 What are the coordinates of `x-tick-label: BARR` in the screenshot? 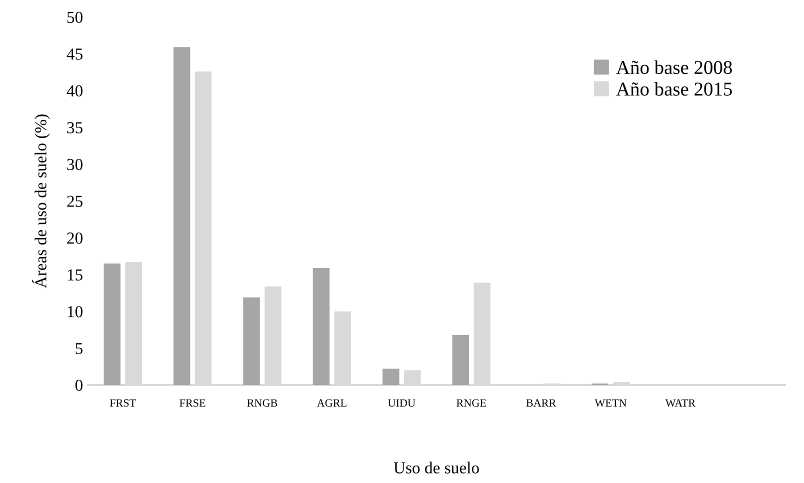 It's located at (541, 403).